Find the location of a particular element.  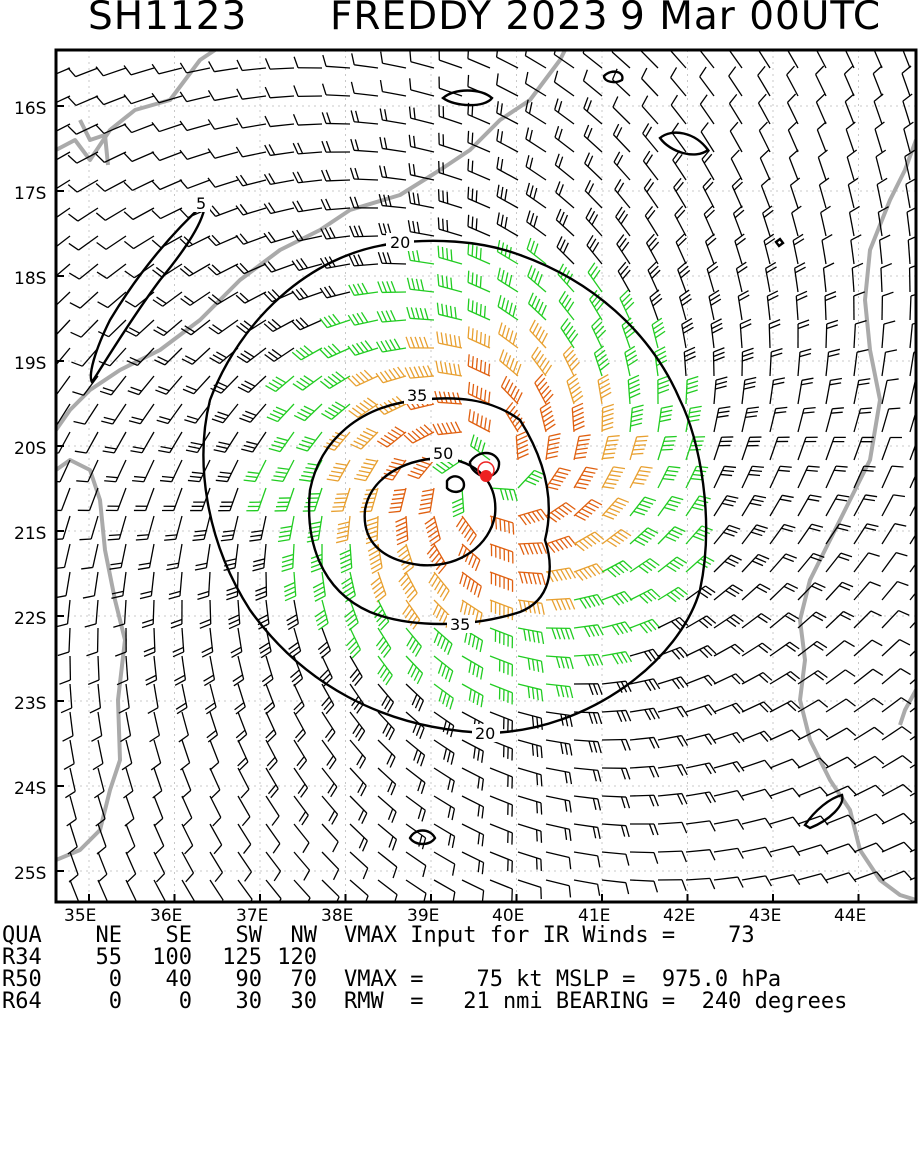

col-ne: NE is located at coordinates (92, 936).